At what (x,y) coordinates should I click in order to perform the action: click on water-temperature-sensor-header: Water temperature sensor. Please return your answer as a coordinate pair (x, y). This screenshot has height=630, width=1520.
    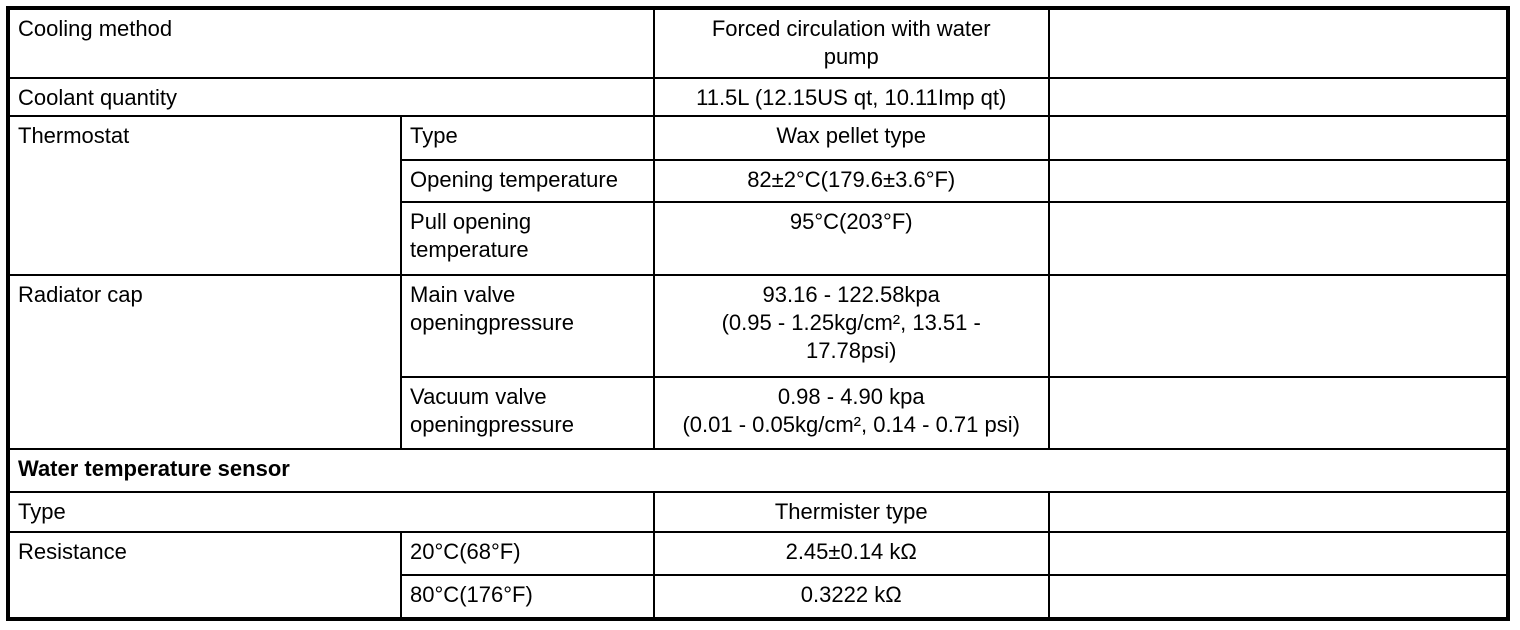
    Looking at the image, I should click on (758, 470).